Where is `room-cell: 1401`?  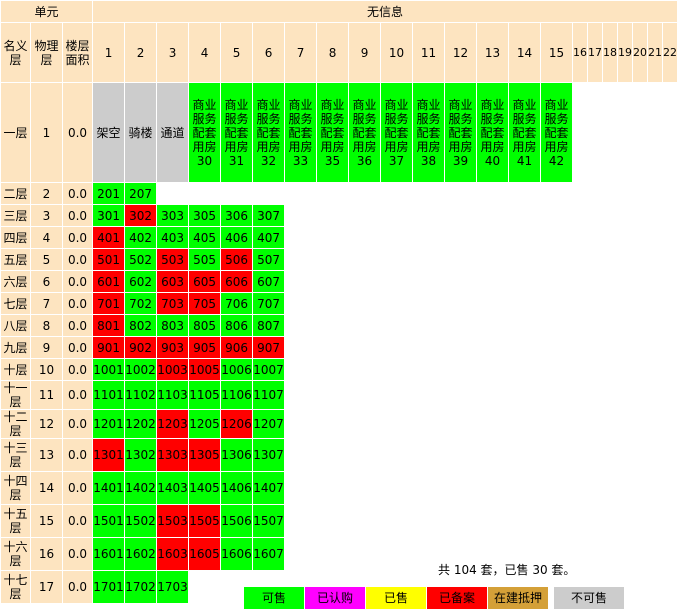
room-cell: 1401 is located at coordinates (109, 488).